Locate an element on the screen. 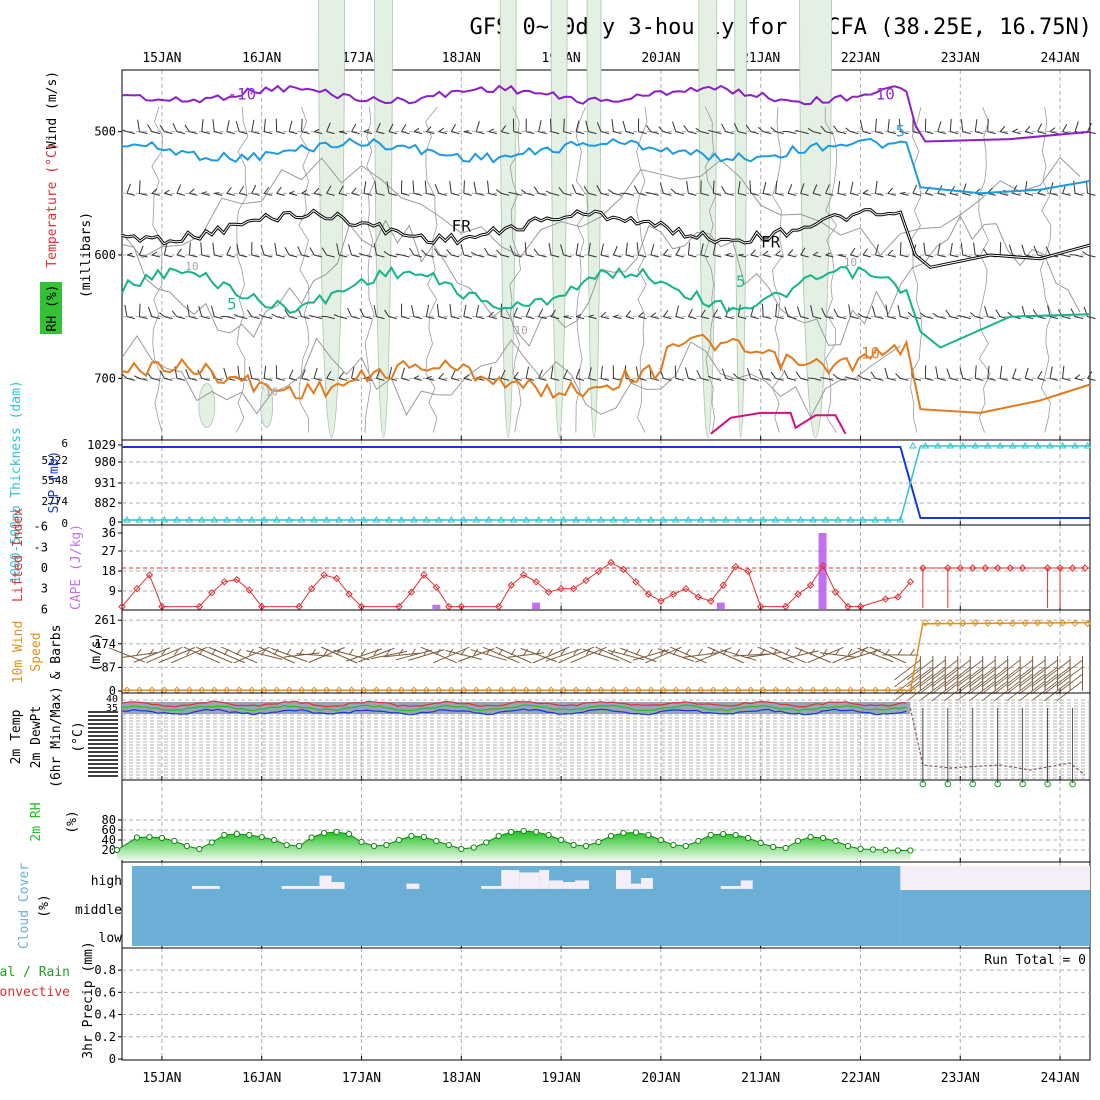  contour-green is located at coordinates (606, 307).